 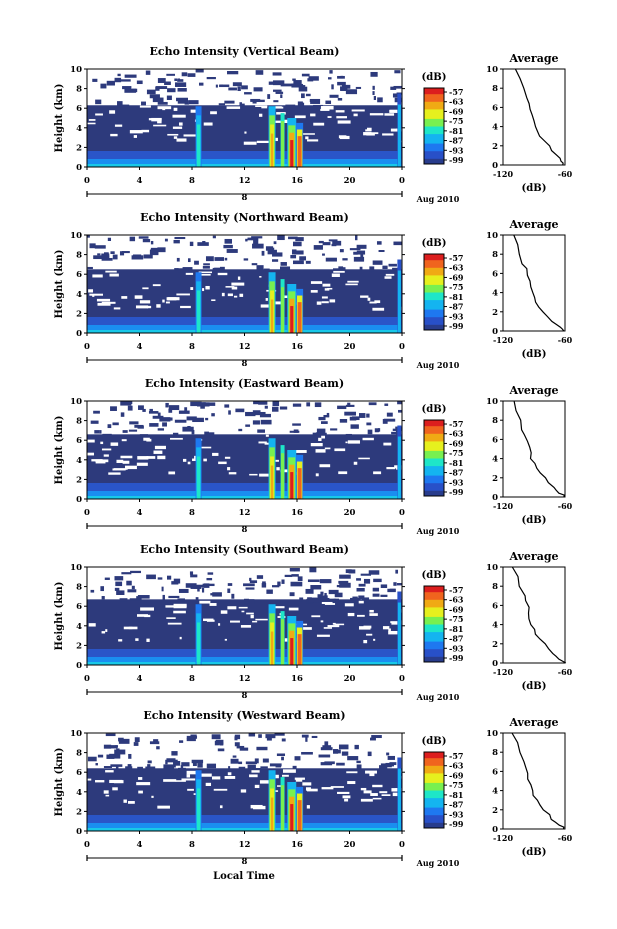 I want to click on date-label: Aug 2010, so click(x=438, y=697).